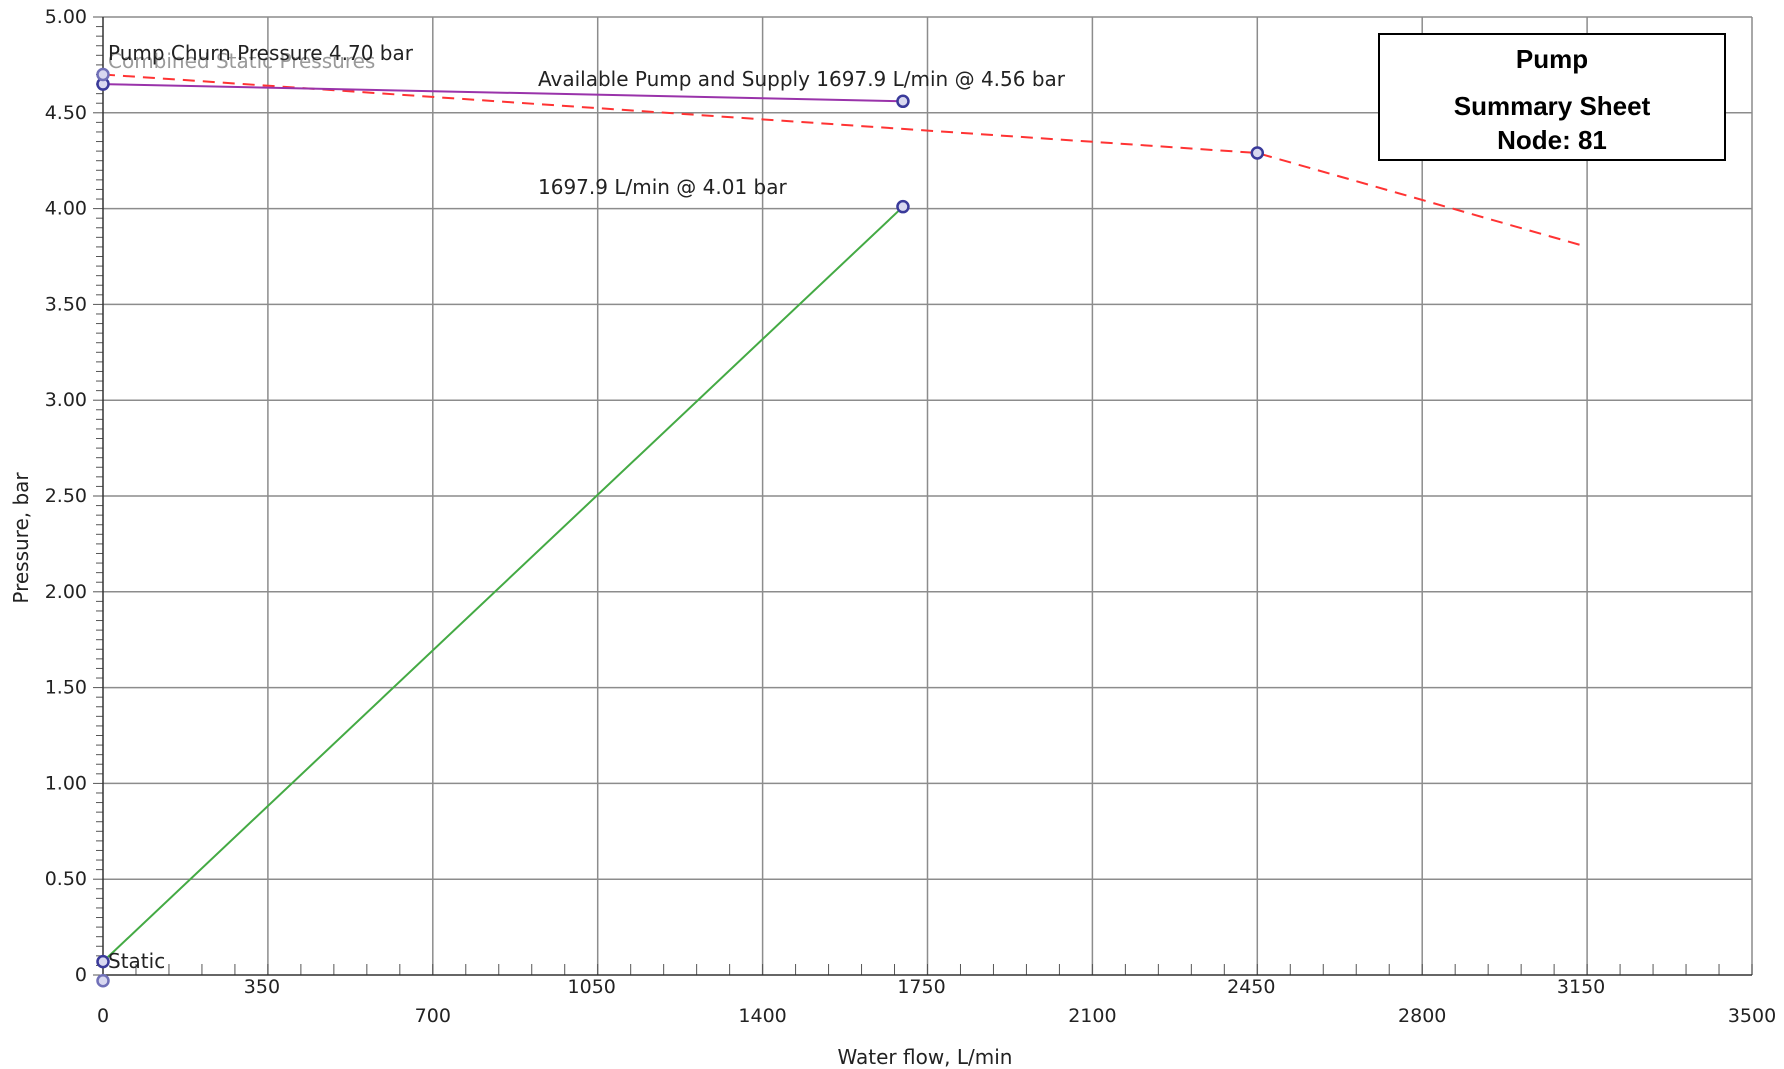 This screenshot has width=1784, height=1069. I want to click on annotation-combined-static: Combined Static Pressures, so click(241, 61).